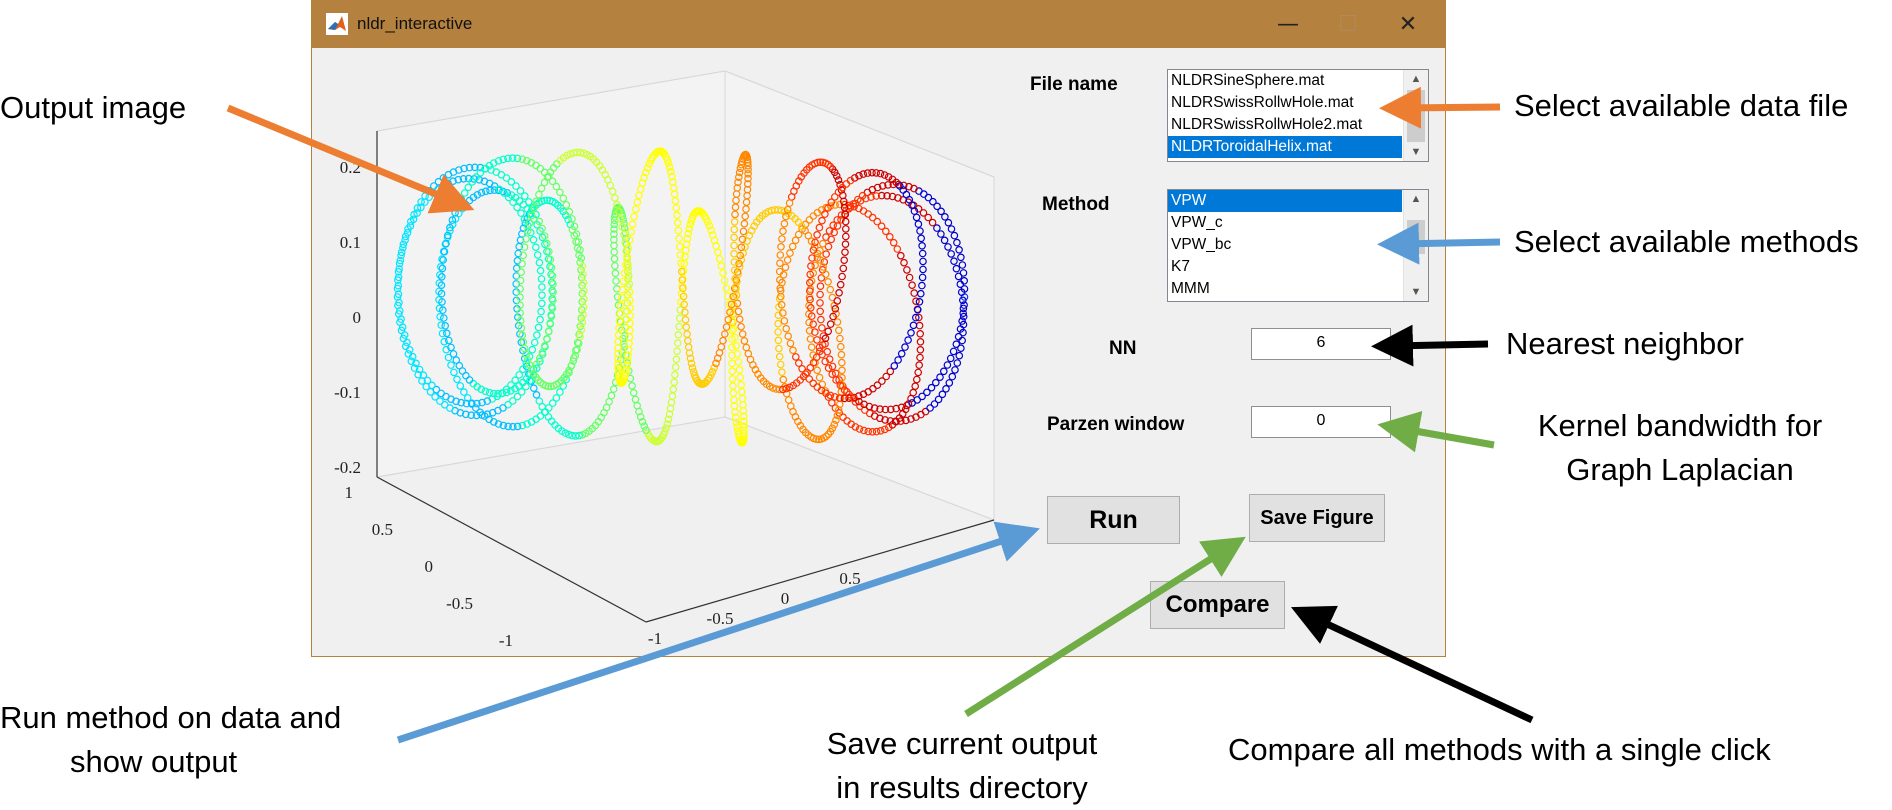 Image resolution: width=1892 pixels, height=810 pixels. I want to click on compare-arrow, so click(1412, 664).